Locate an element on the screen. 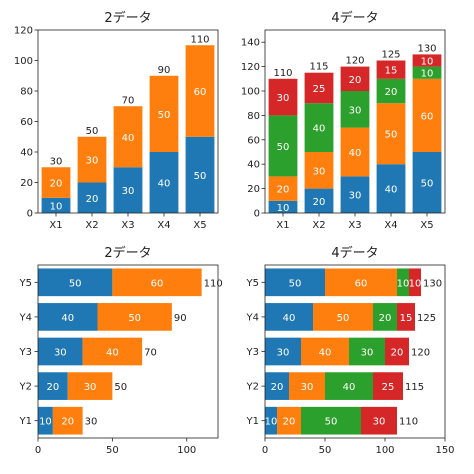  y-tick-label: 40 is located at coordinates (26, 153).